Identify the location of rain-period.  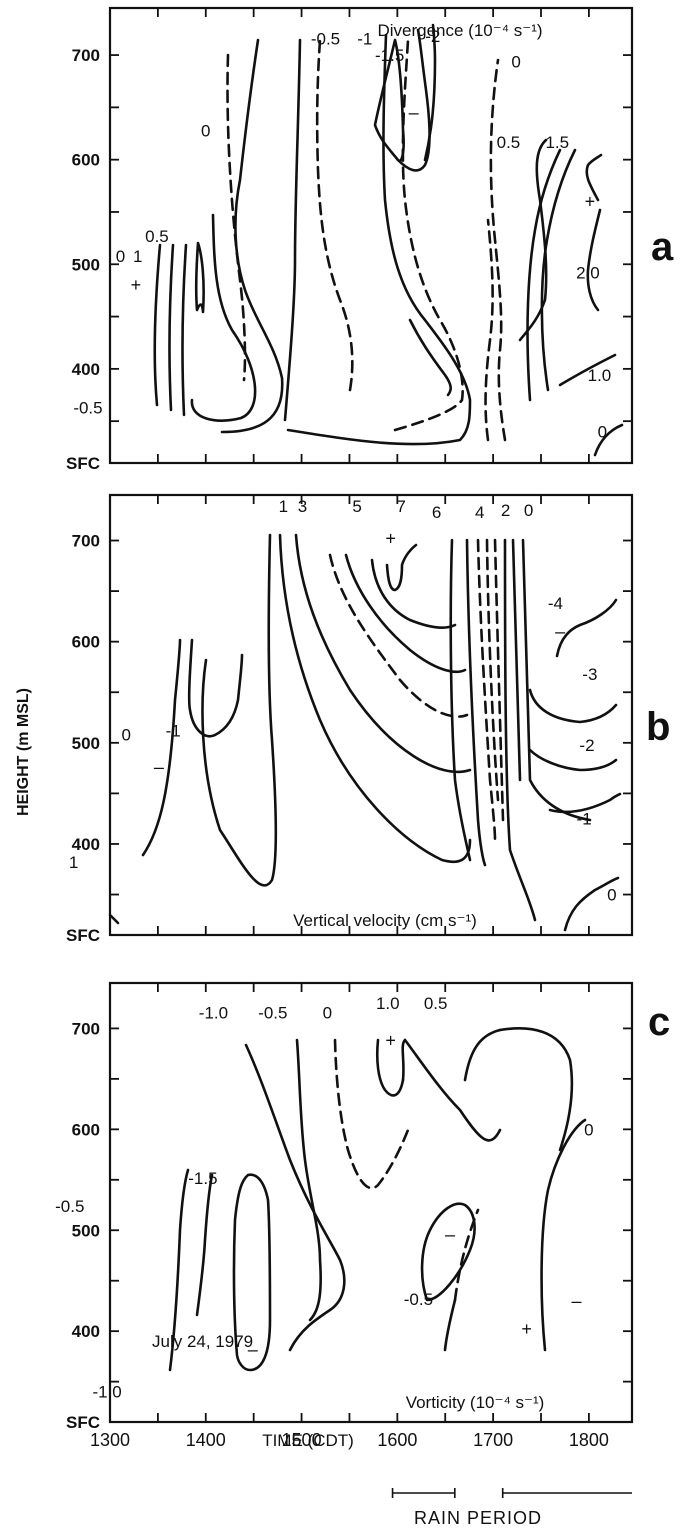
(511, 1493).